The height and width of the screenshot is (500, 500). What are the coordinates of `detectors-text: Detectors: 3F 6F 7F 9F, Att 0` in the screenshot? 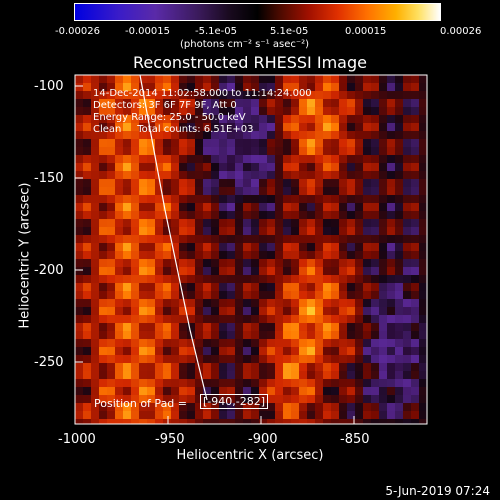 It's located at (165, 105).